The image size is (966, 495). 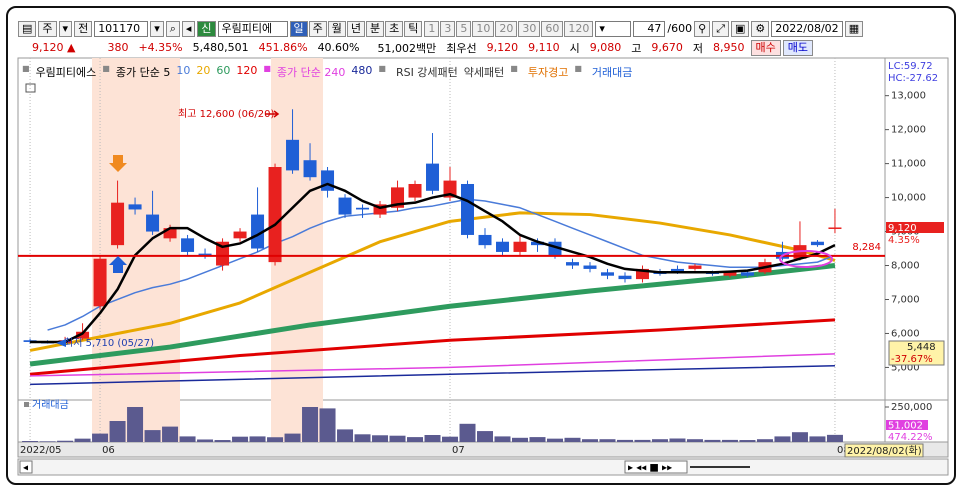 What do you see at coordinates (797, 47) in the screenshot?
I see `sell-button: 매도` at bounding box center [797, 47].